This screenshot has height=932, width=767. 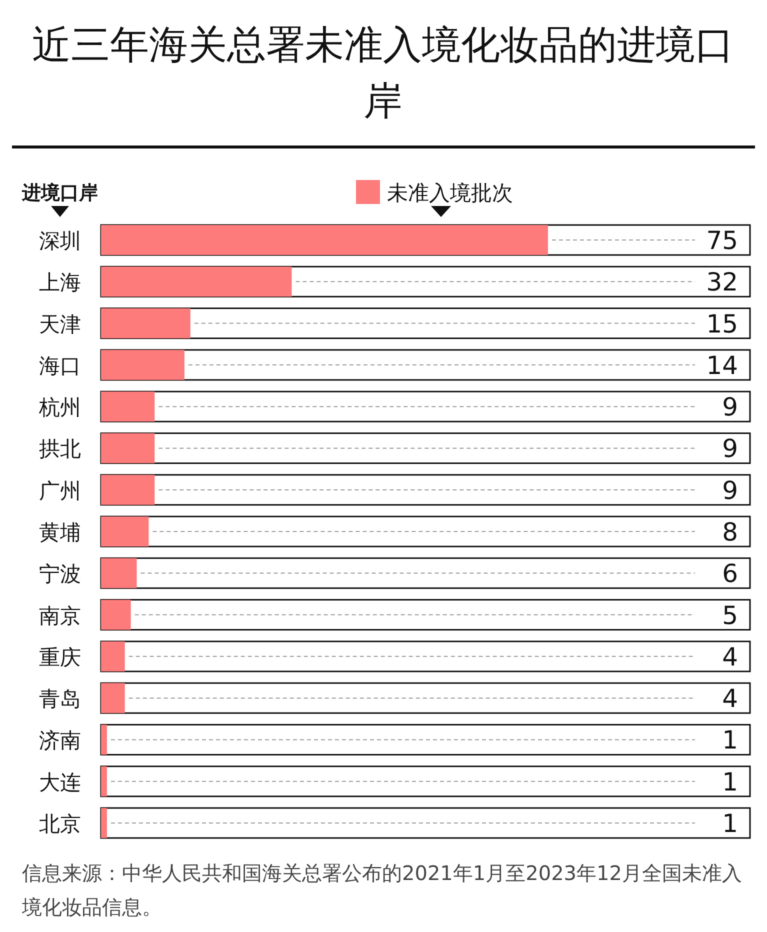 I want to click on data-label: 5, so click(x=730, y=615).